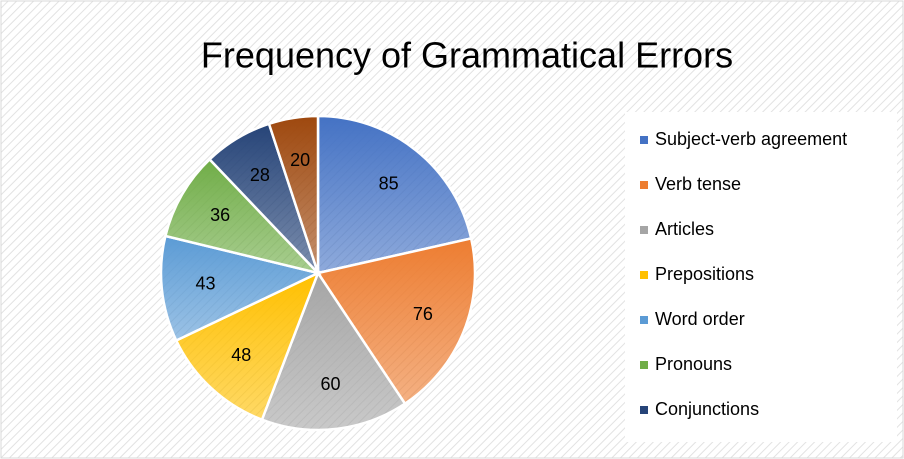  I want to click on data-label: 85, so click(389, 183).